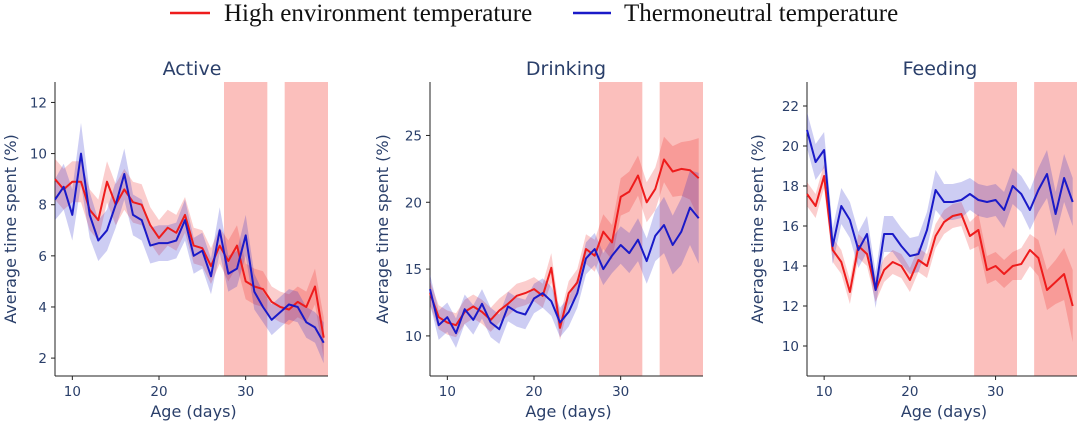 This screenshot has width=1080, height=426. What do you see at coordinates (378, 13) in the screenshot?
I see `legend-label-high: High environment temperature` at bounding box center [378, 13].